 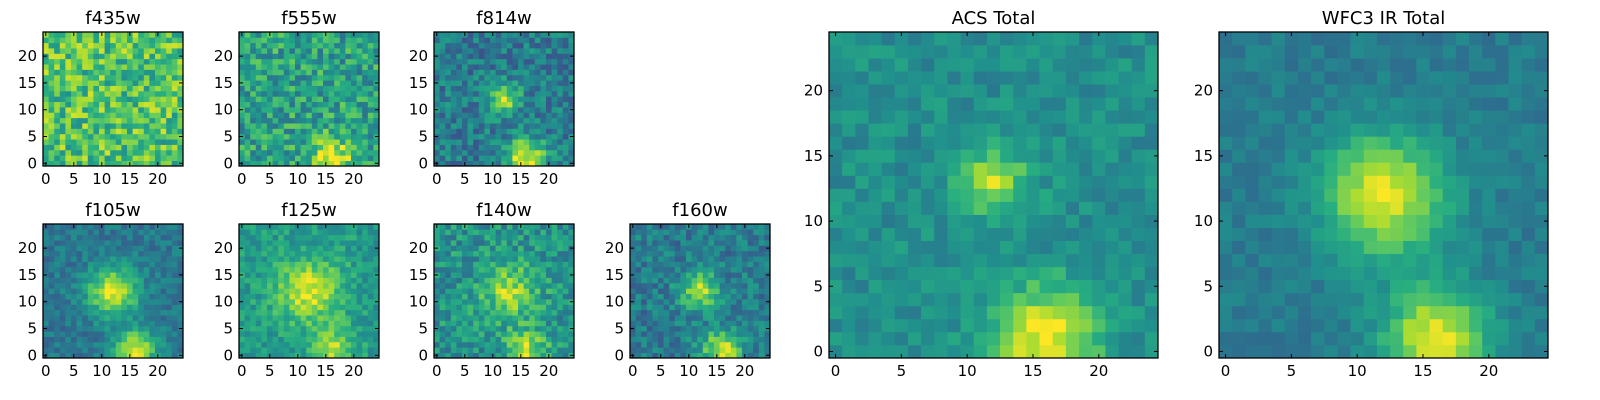 I want to click on x-tick-label: 20, so click(x=157, y=179).